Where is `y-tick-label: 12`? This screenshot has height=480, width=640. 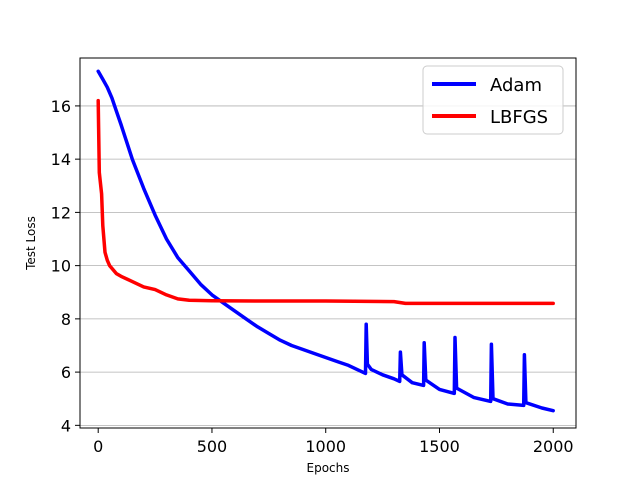
y-tick-label: 12 is located at coordinates (61, 212).